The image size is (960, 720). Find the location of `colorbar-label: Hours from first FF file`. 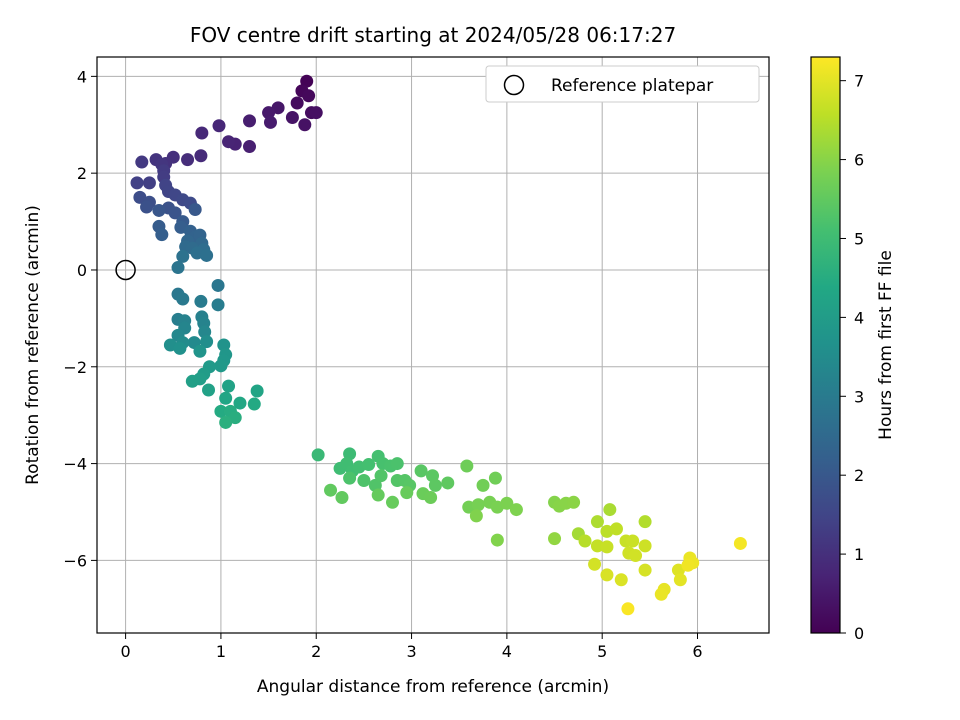

colorbar-label: Hours from first FF file is located at coordinates (886, 345).